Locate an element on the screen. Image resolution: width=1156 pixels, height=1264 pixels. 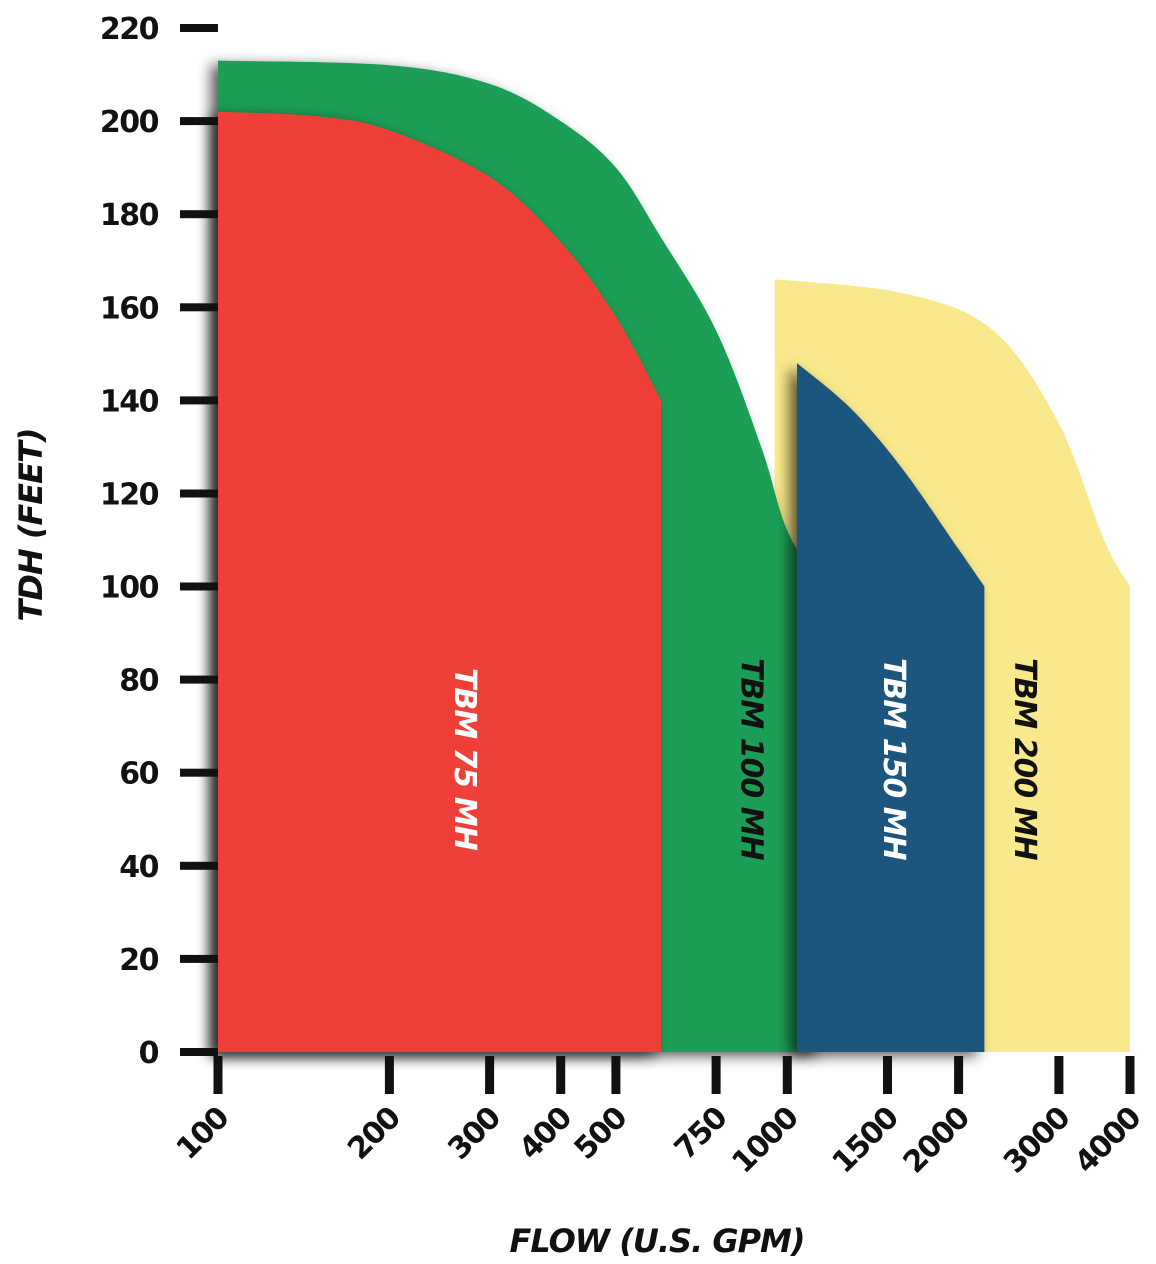
x-tick-label: 1500 is located at coordinates (866, 1140).